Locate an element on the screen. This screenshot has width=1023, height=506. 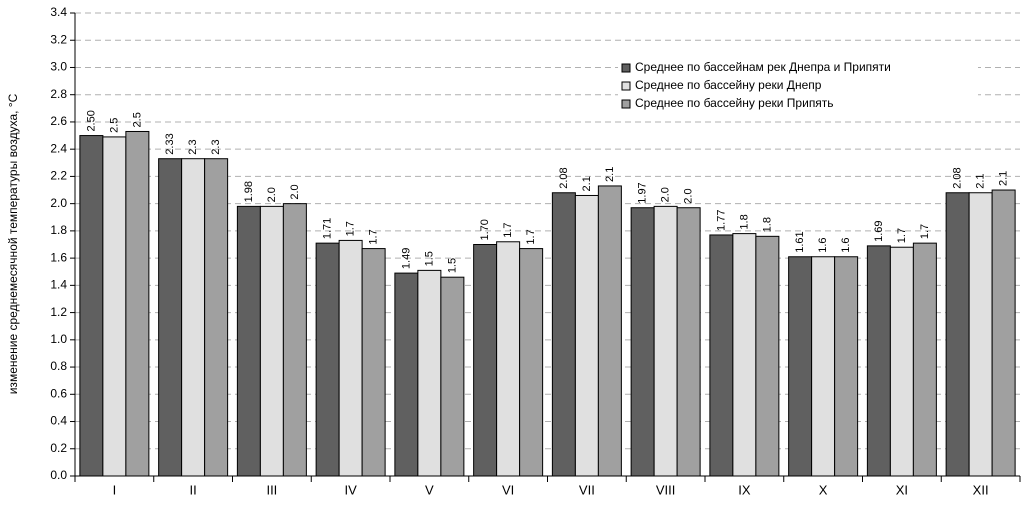
x-tick-label: II is located at coordinates (193, 489).